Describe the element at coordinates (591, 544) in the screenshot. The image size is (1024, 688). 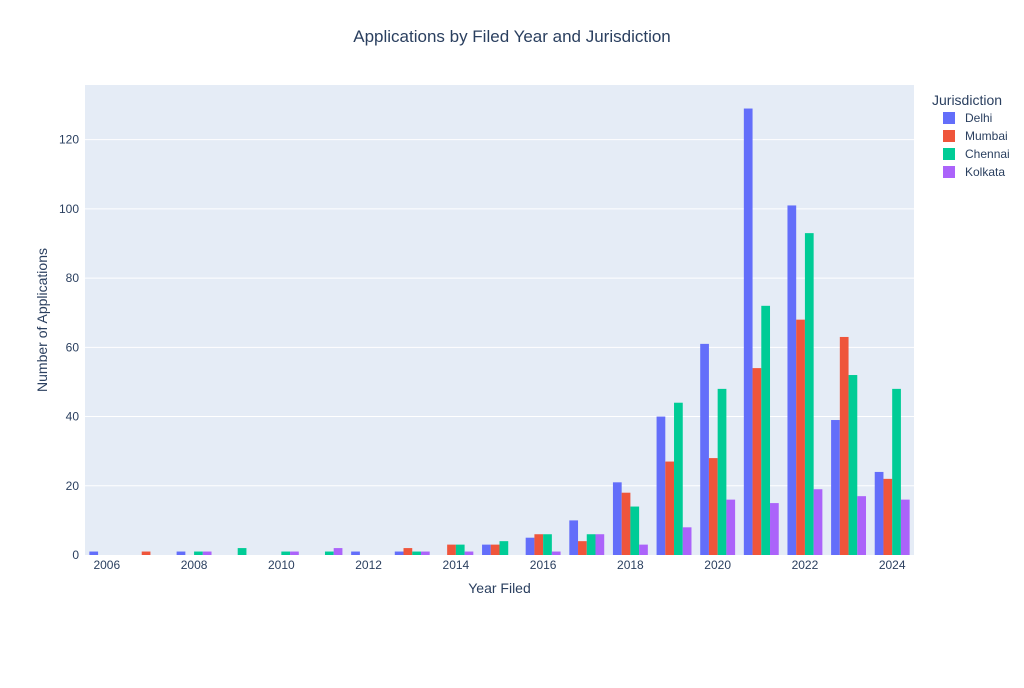
I see `bar-chennai-2017` at that location.